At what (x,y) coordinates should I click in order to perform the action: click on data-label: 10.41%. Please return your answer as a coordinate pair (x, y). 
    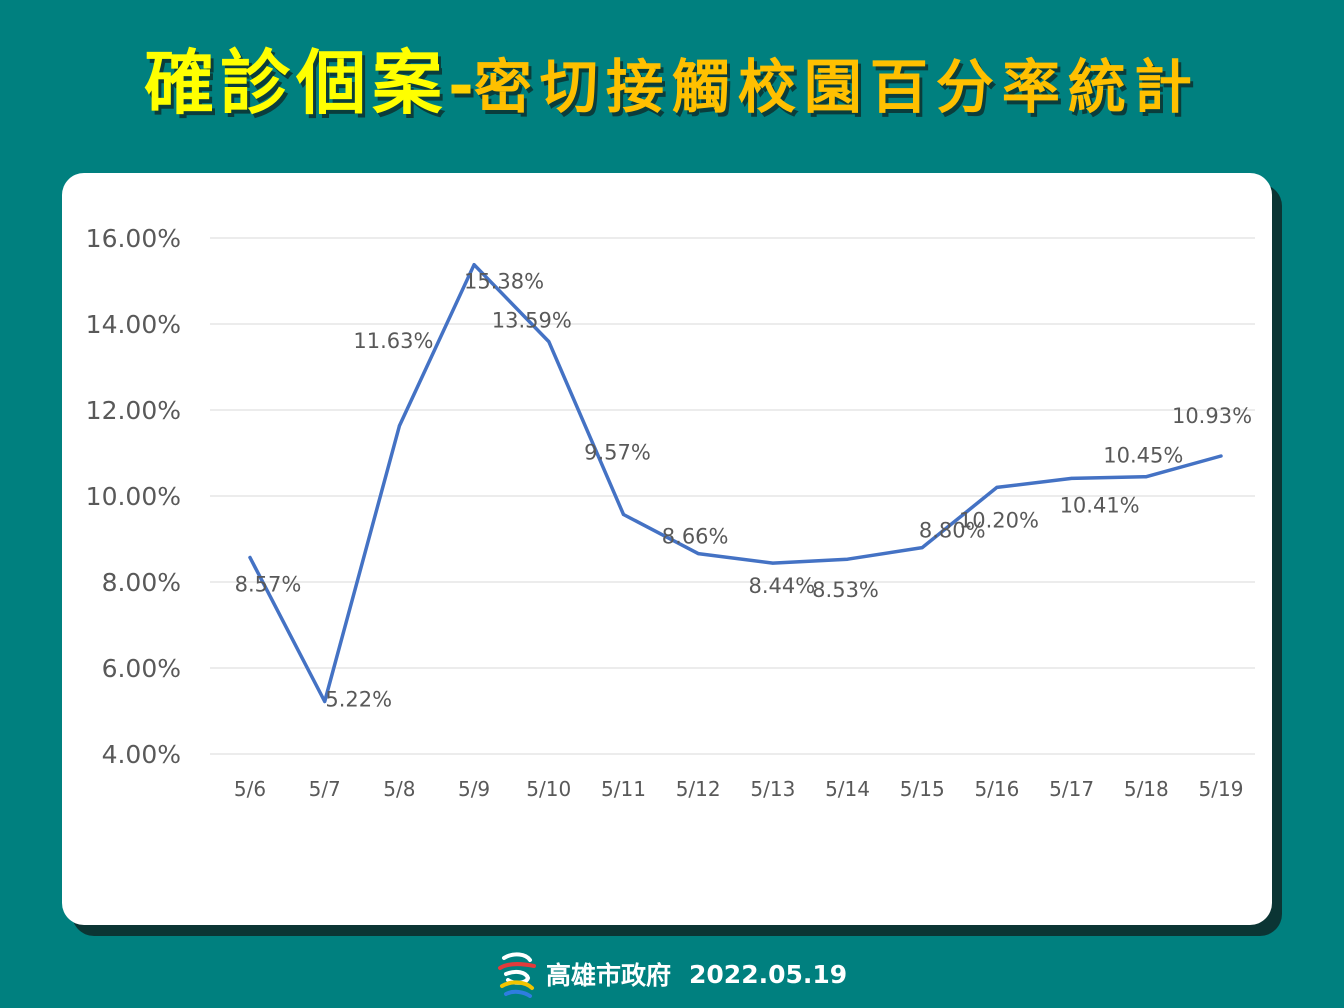
    Looking at the image, I should click on (1100, 505).